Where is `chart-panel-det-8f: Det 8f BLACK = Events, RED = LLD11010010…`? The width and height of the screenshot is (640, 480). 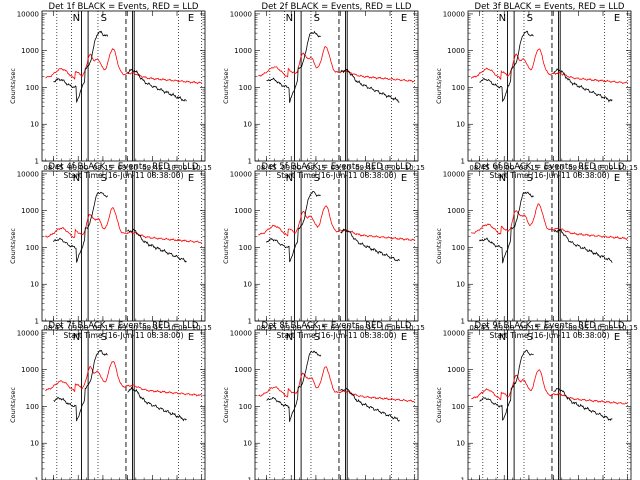 chart-panel-det-8f: Det 8f BLACK = Events, RED = LLD11010010… is located at coordinates (320, 400).